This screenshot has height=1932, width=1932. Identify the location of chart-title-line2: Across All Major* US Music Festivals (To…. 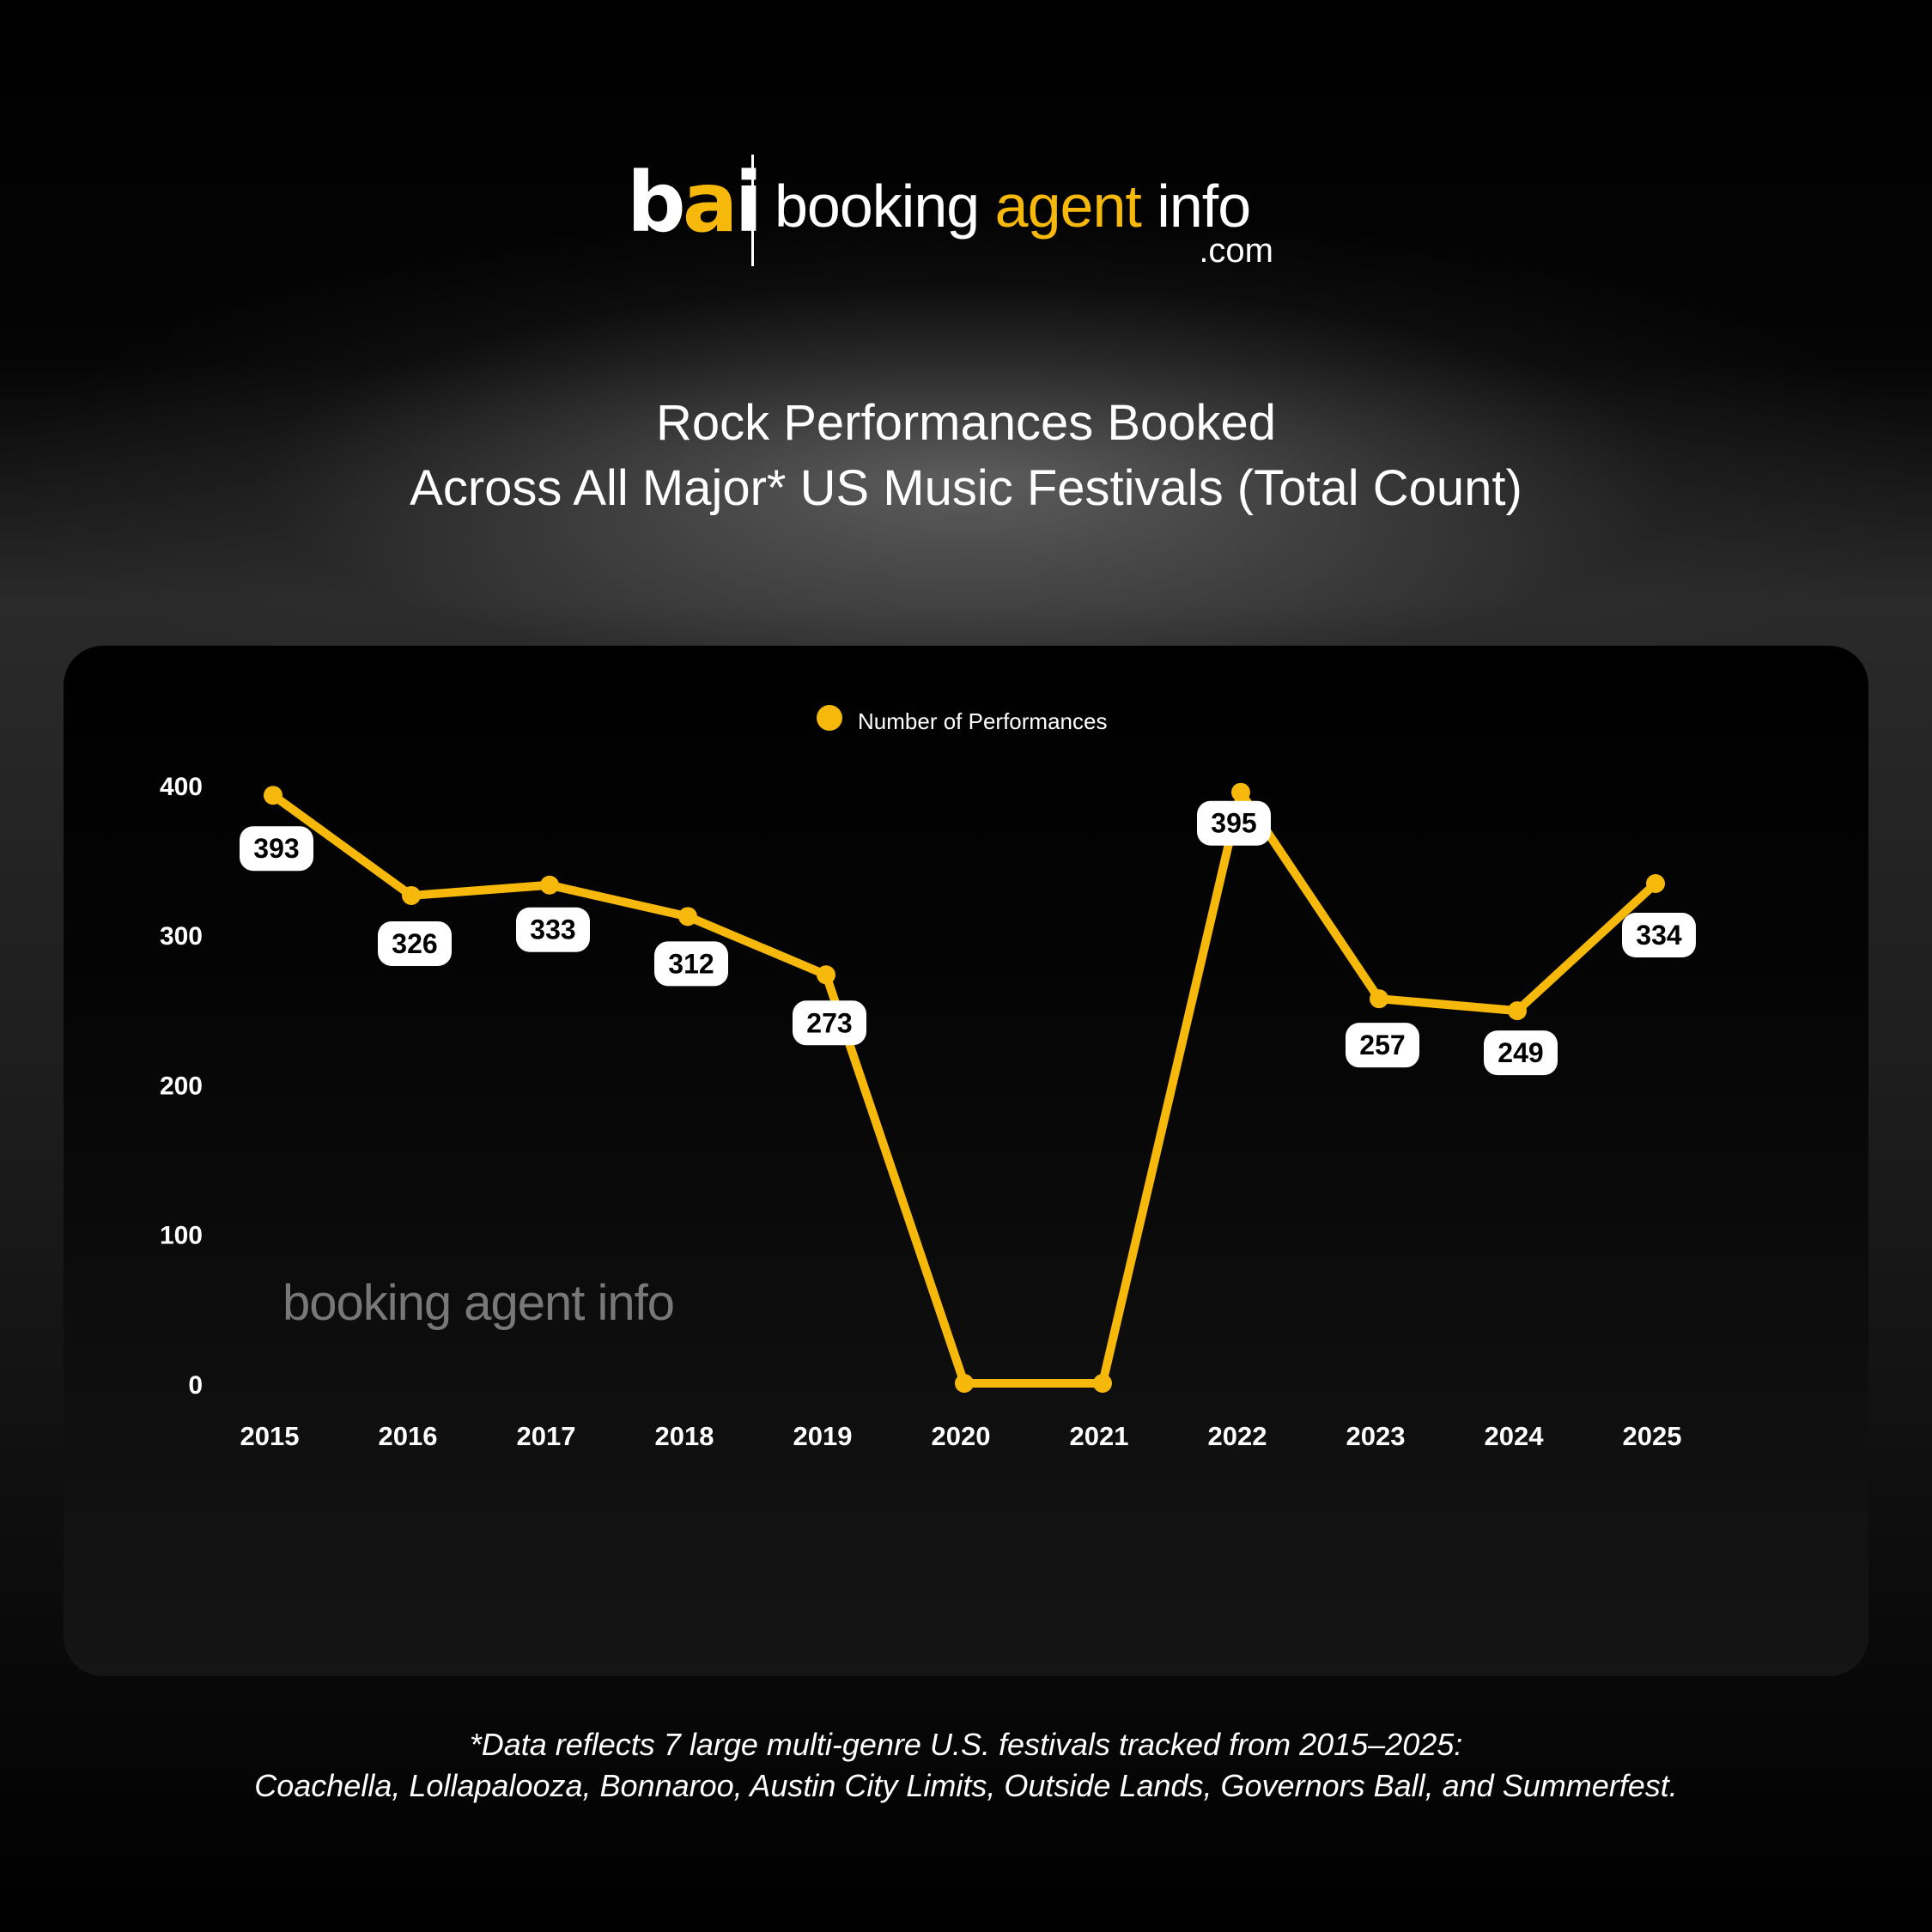
(966, 488).